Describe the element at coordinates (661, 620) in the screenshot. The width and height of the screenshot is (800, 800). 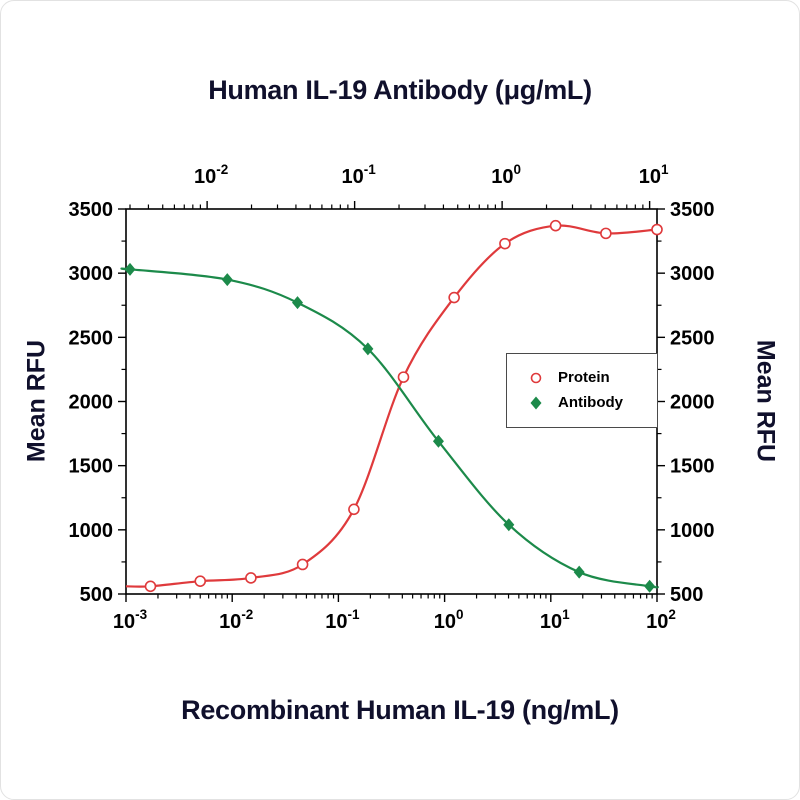
I see `svg-text: 10²` at that location.